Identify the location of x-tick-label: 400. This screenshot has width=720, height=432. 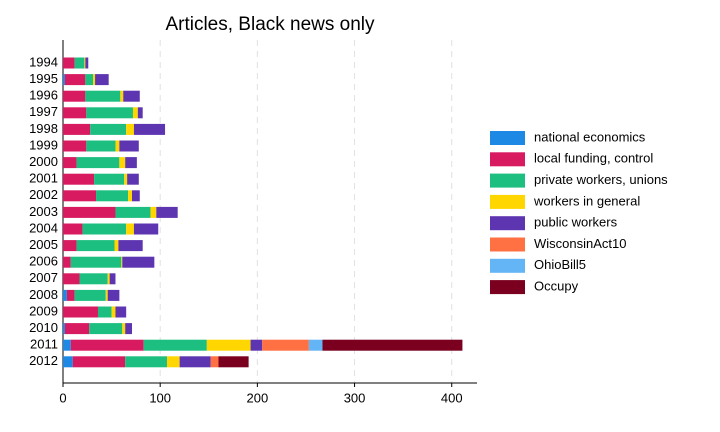
(452, 397).